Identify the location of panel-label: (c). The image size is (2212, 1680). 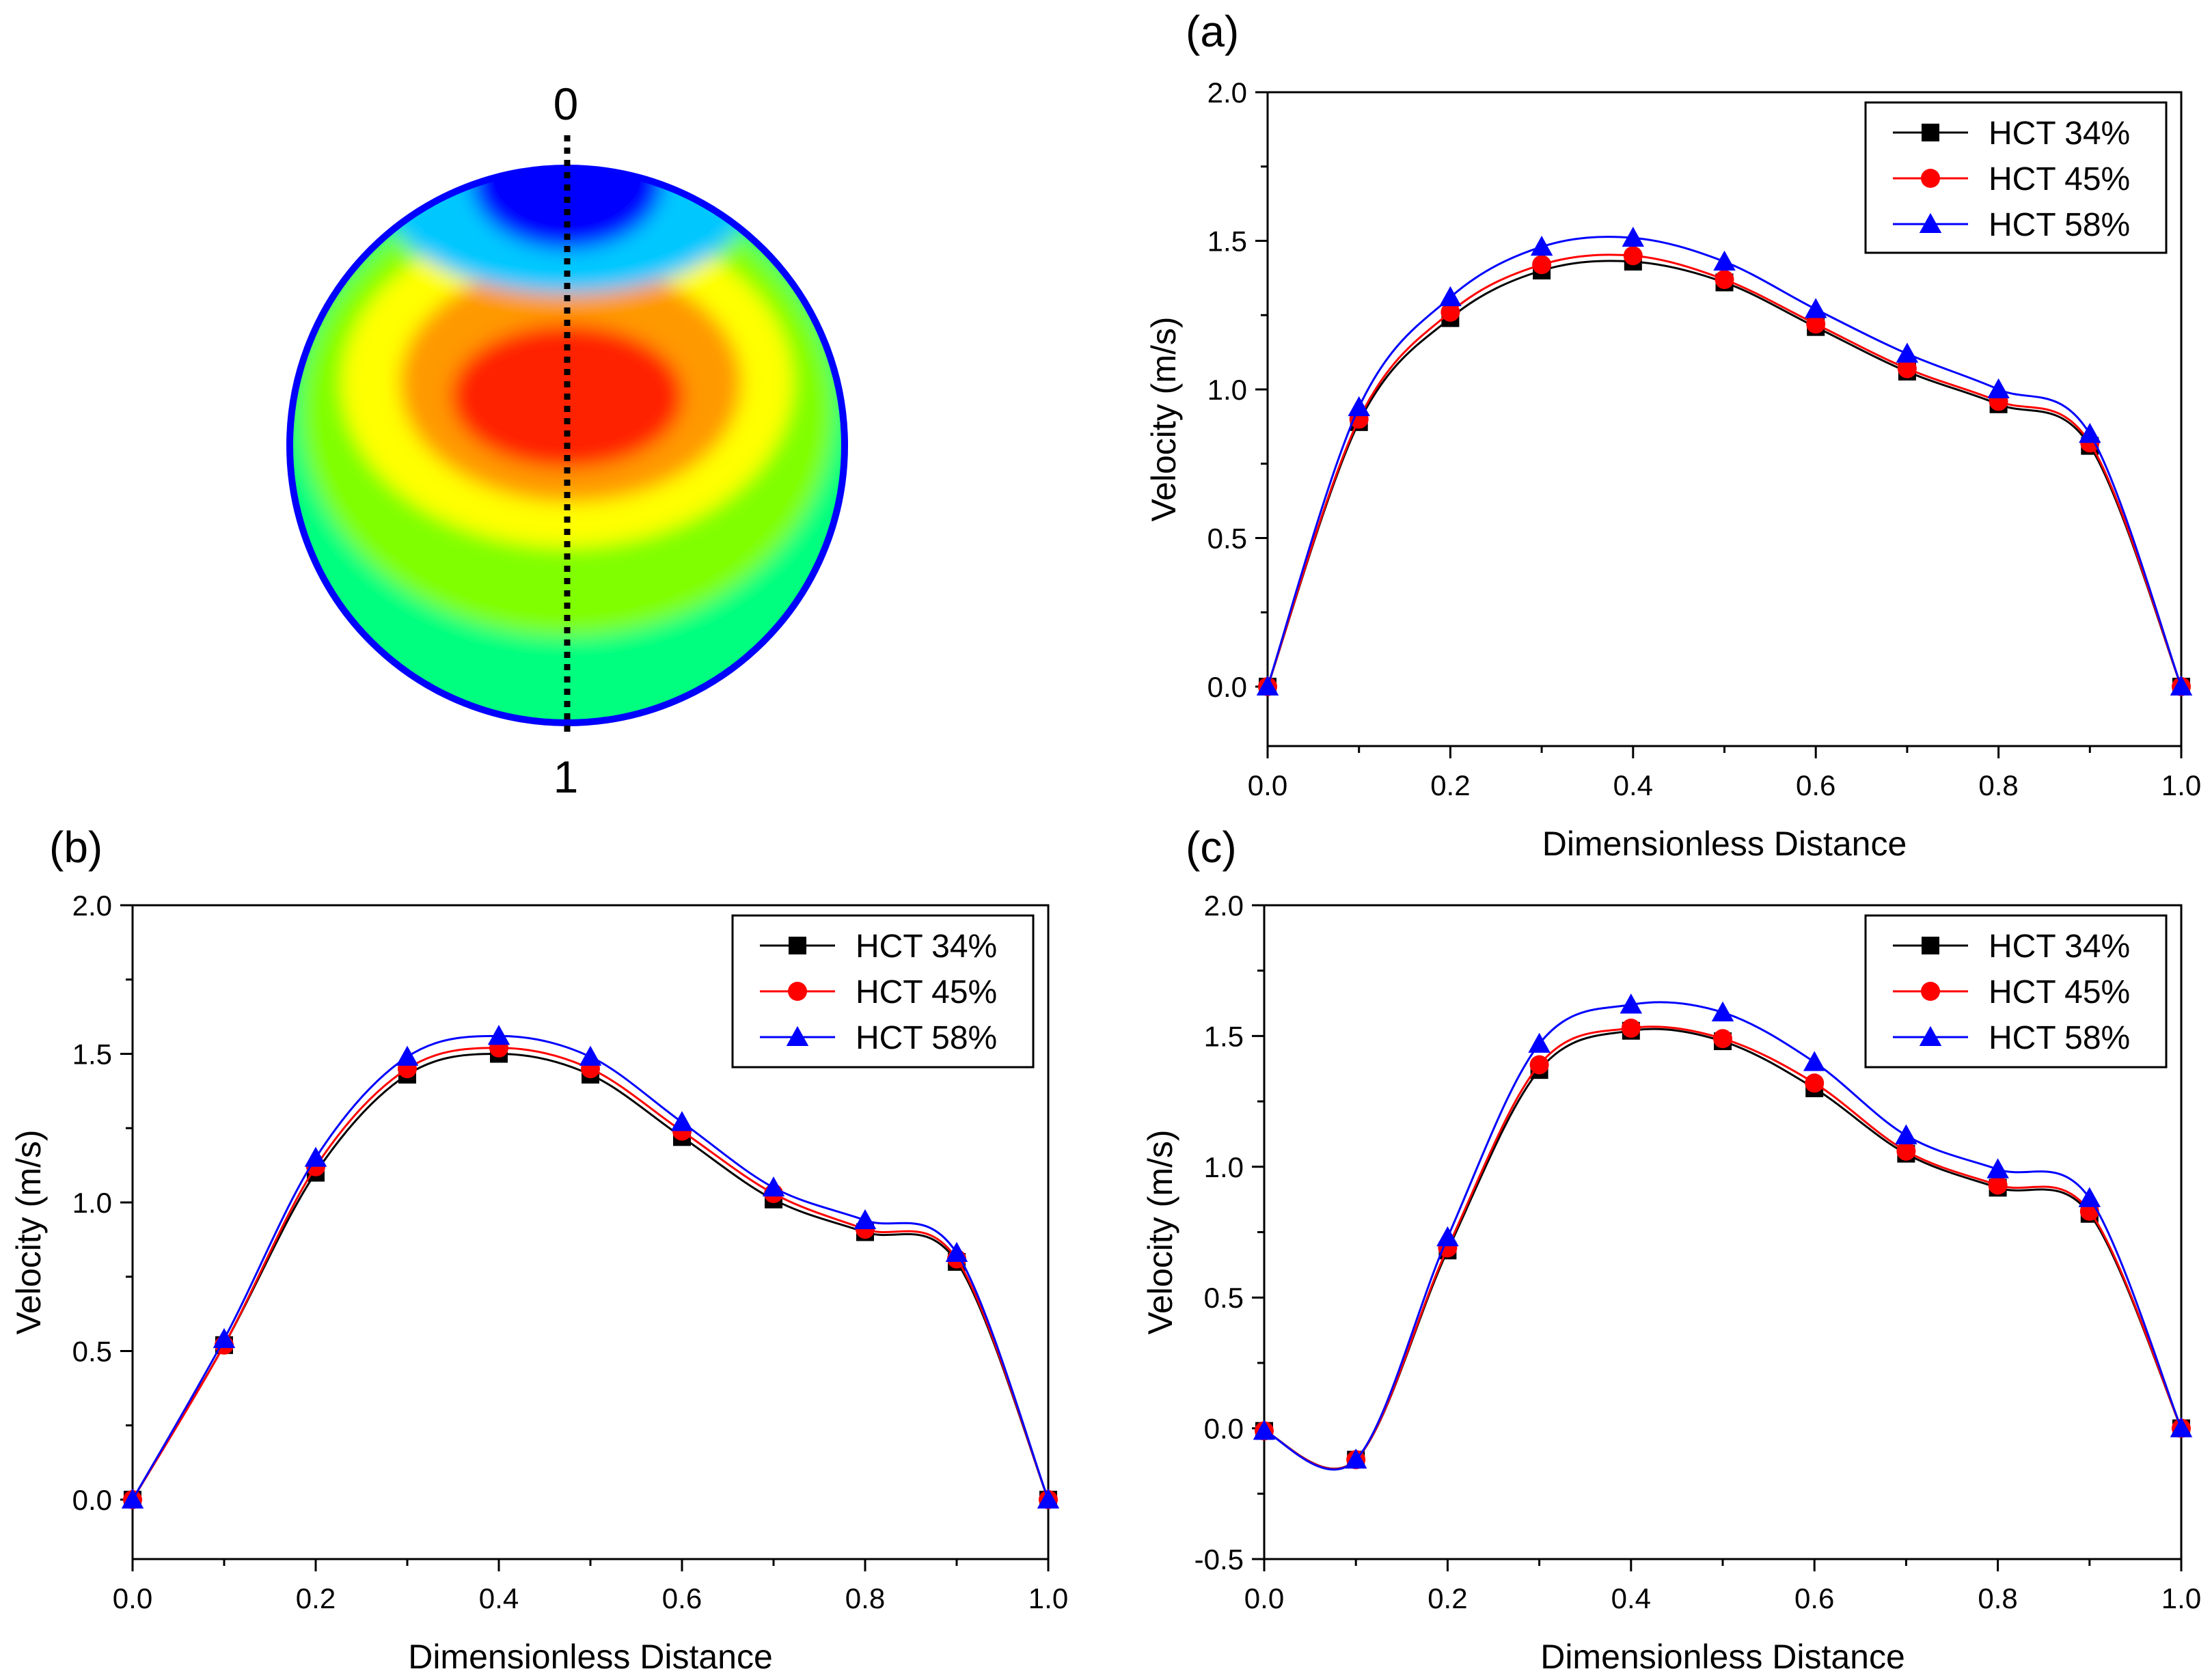
(1211, 847).